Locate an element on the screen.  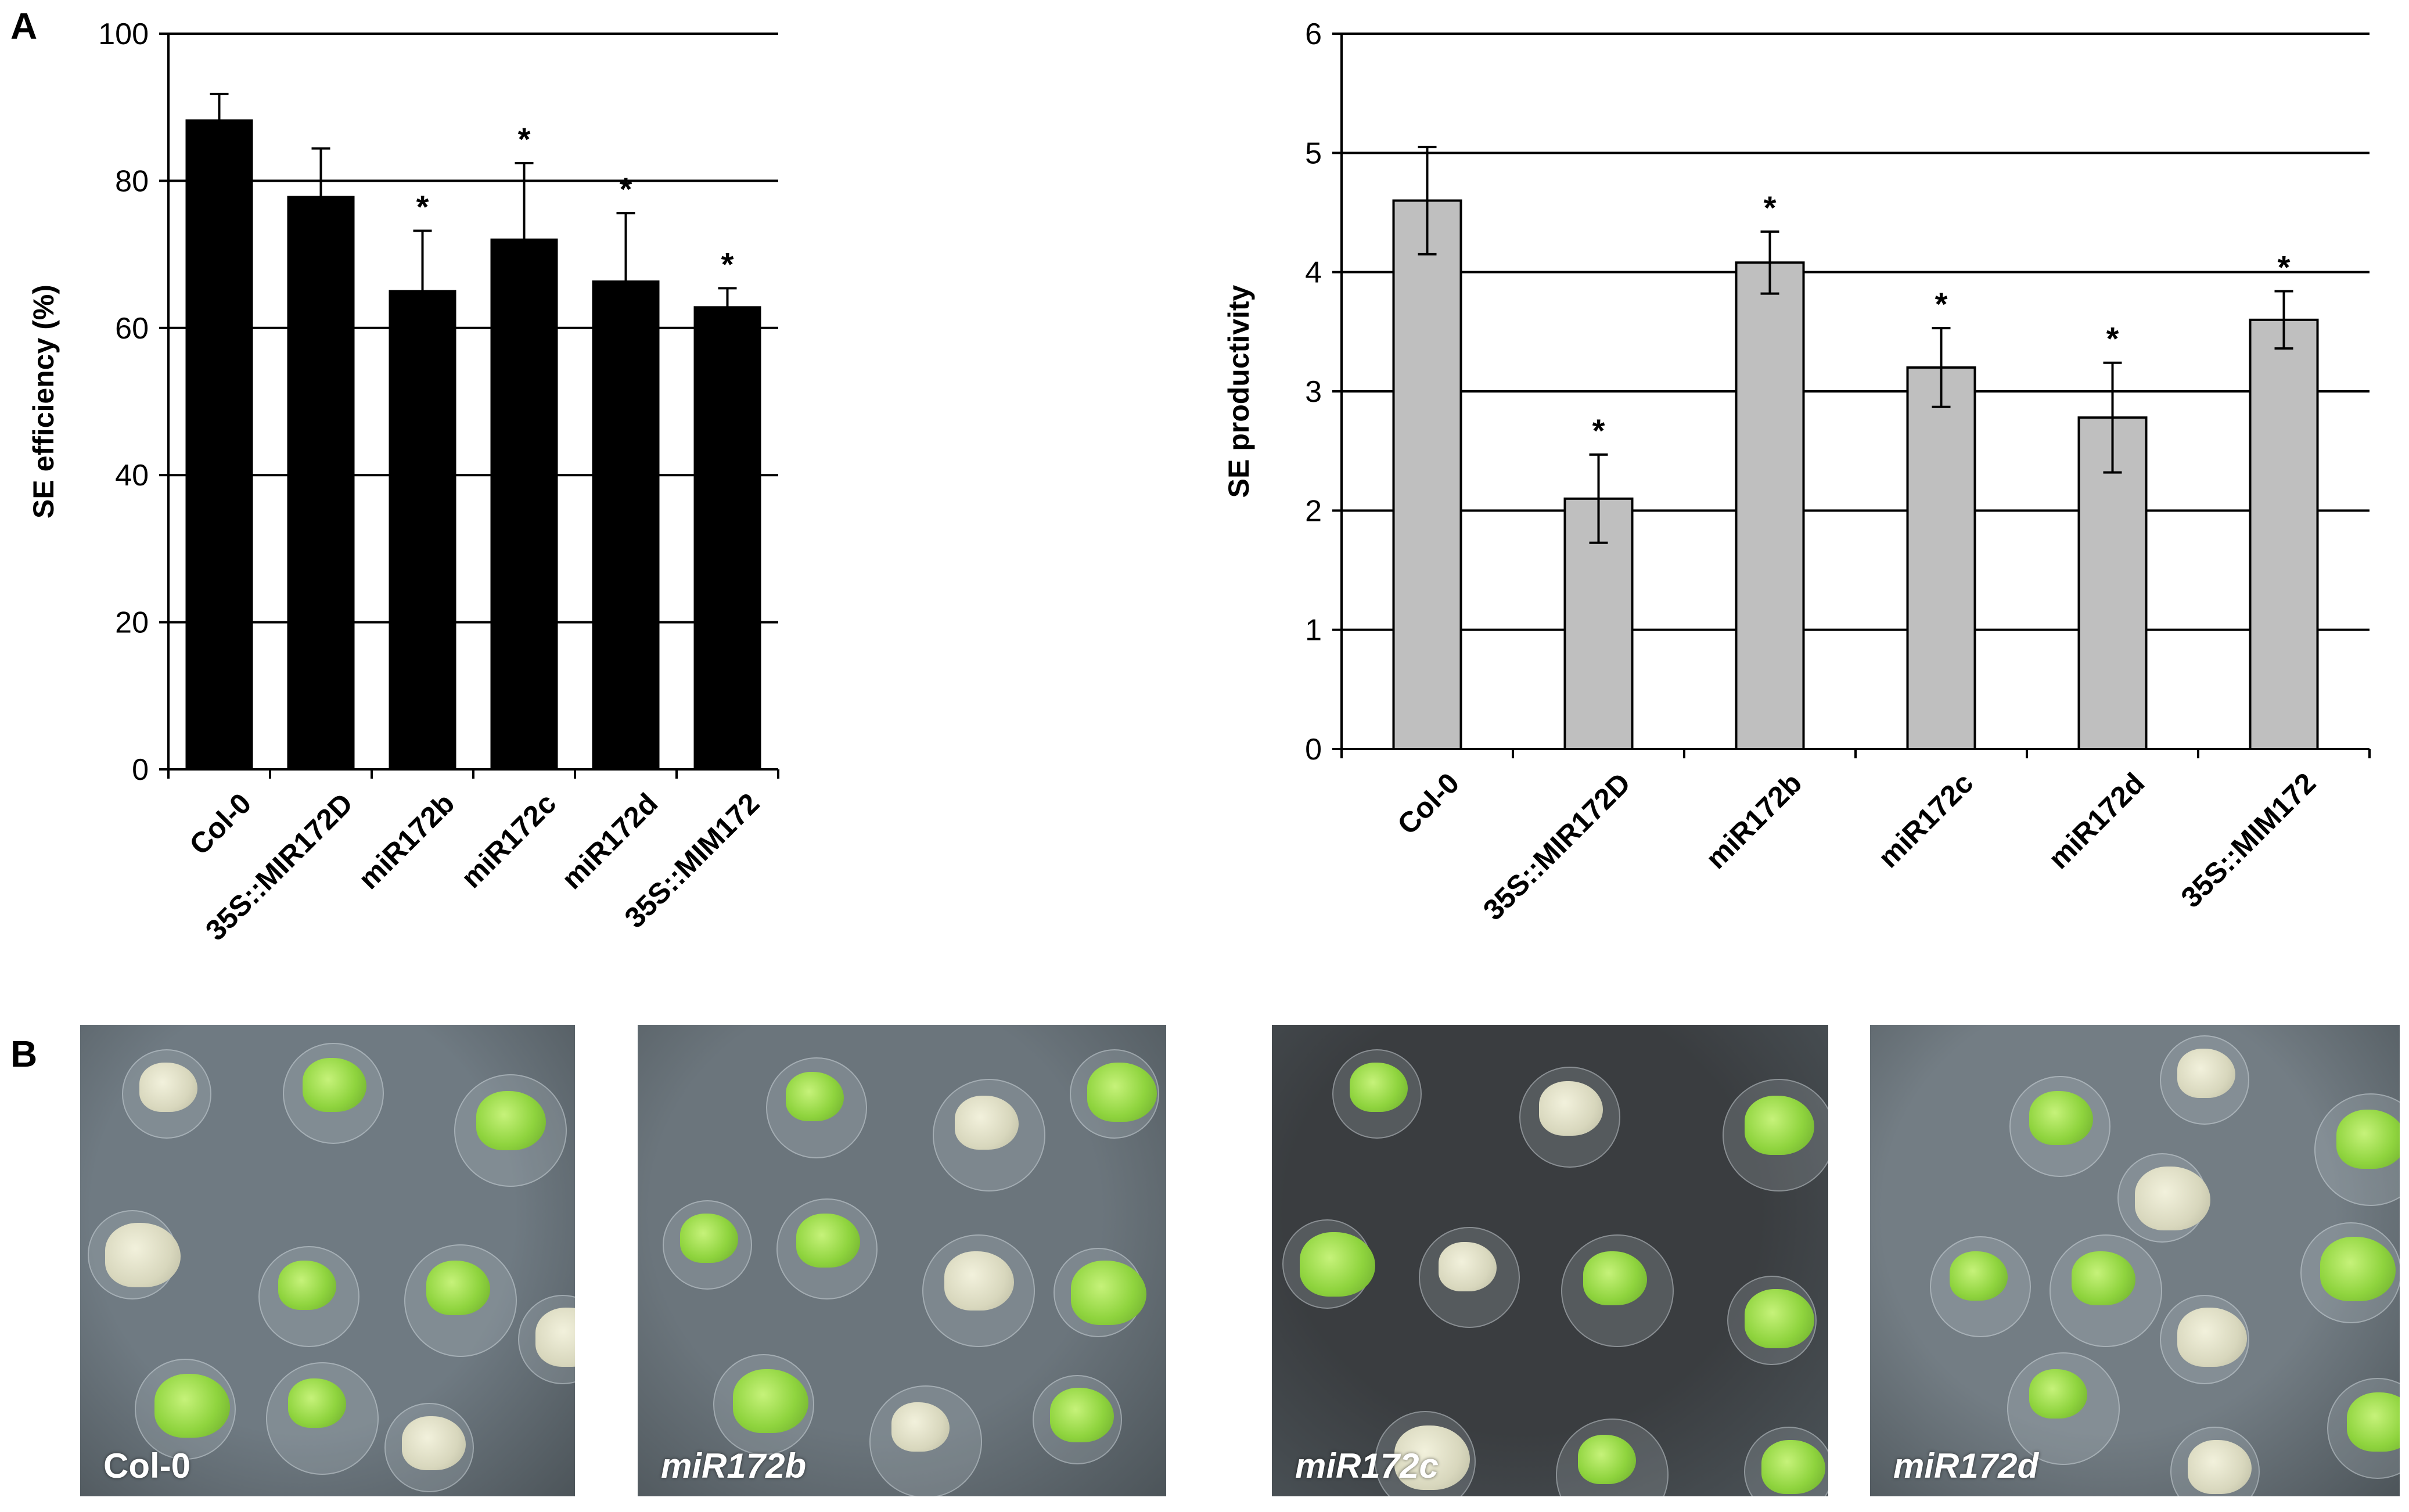
y-tick-label: 6 is located at coordinates (1313, 34).